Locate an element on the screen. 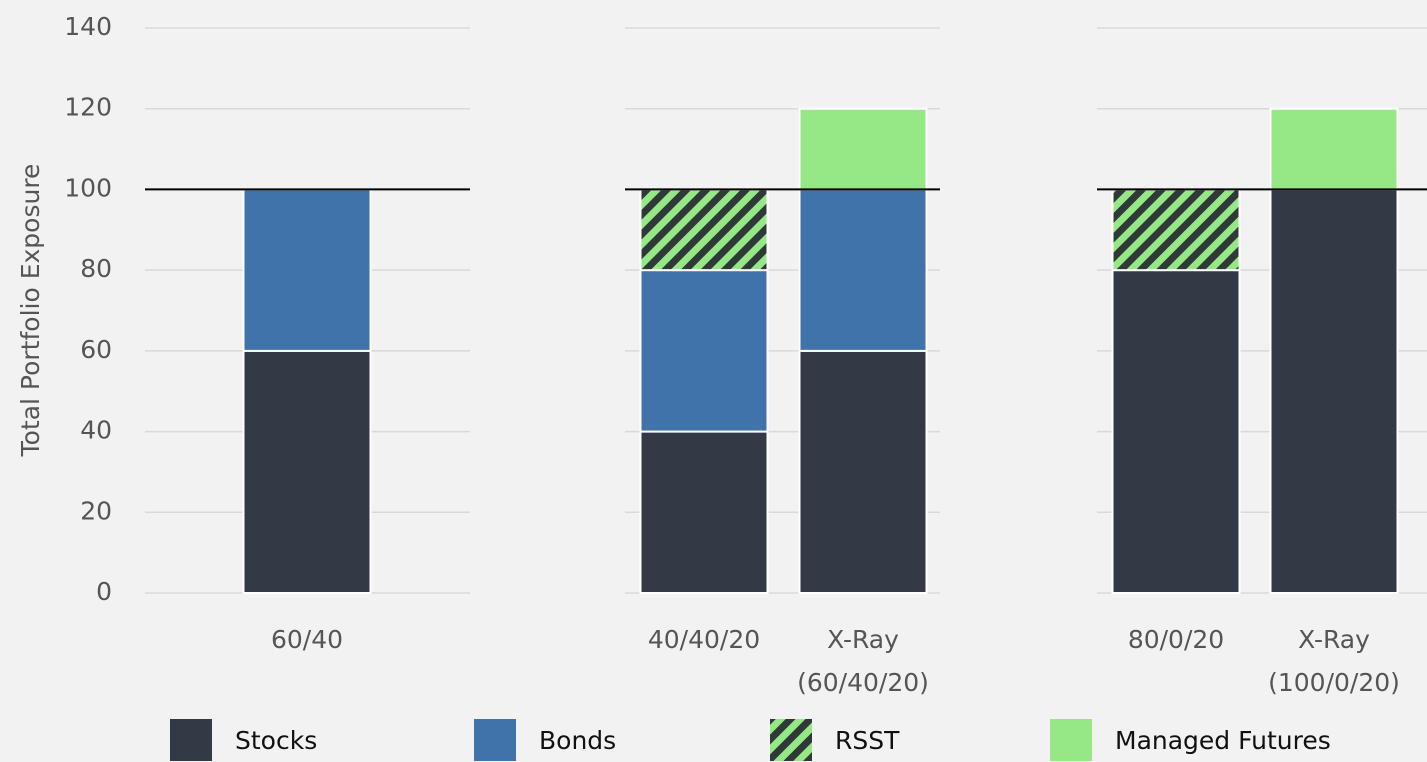 The width and height of the screenshot is (1427, 762). y-tick-label: 60 is located at coordinates (96, 349).